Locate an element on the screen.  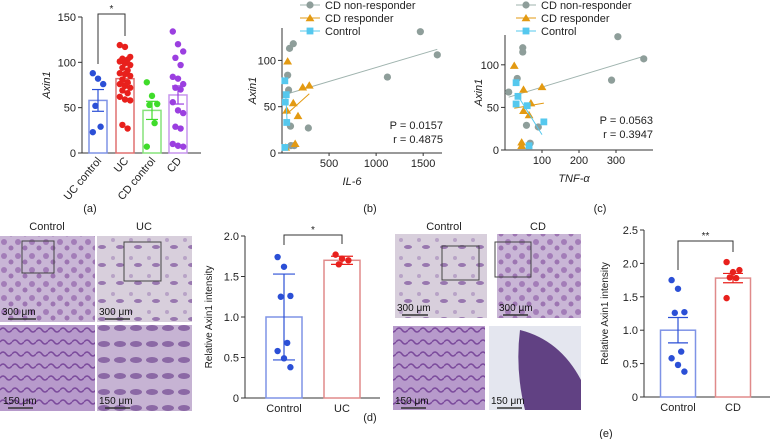
bar-uc is located at coordinates (342, 329).